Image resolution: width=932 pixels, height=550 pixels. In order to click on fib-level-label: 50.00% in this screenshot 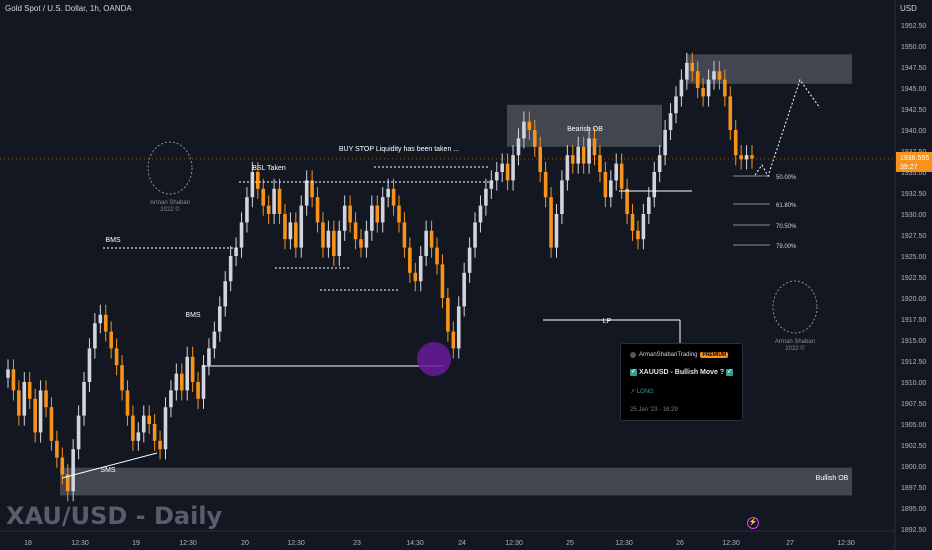, I will do `click(786, 178)`.